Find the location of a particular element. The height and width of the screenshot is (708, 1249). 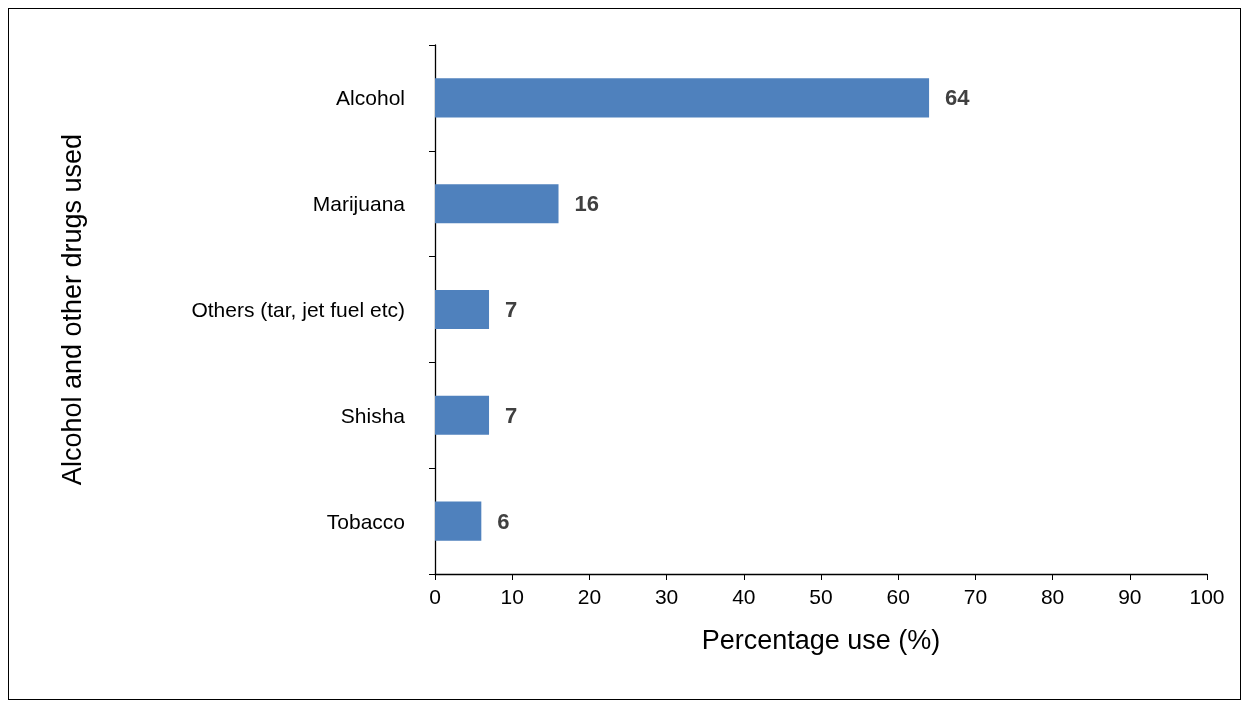

data-label: 6 is located at coordinates (503, 521).